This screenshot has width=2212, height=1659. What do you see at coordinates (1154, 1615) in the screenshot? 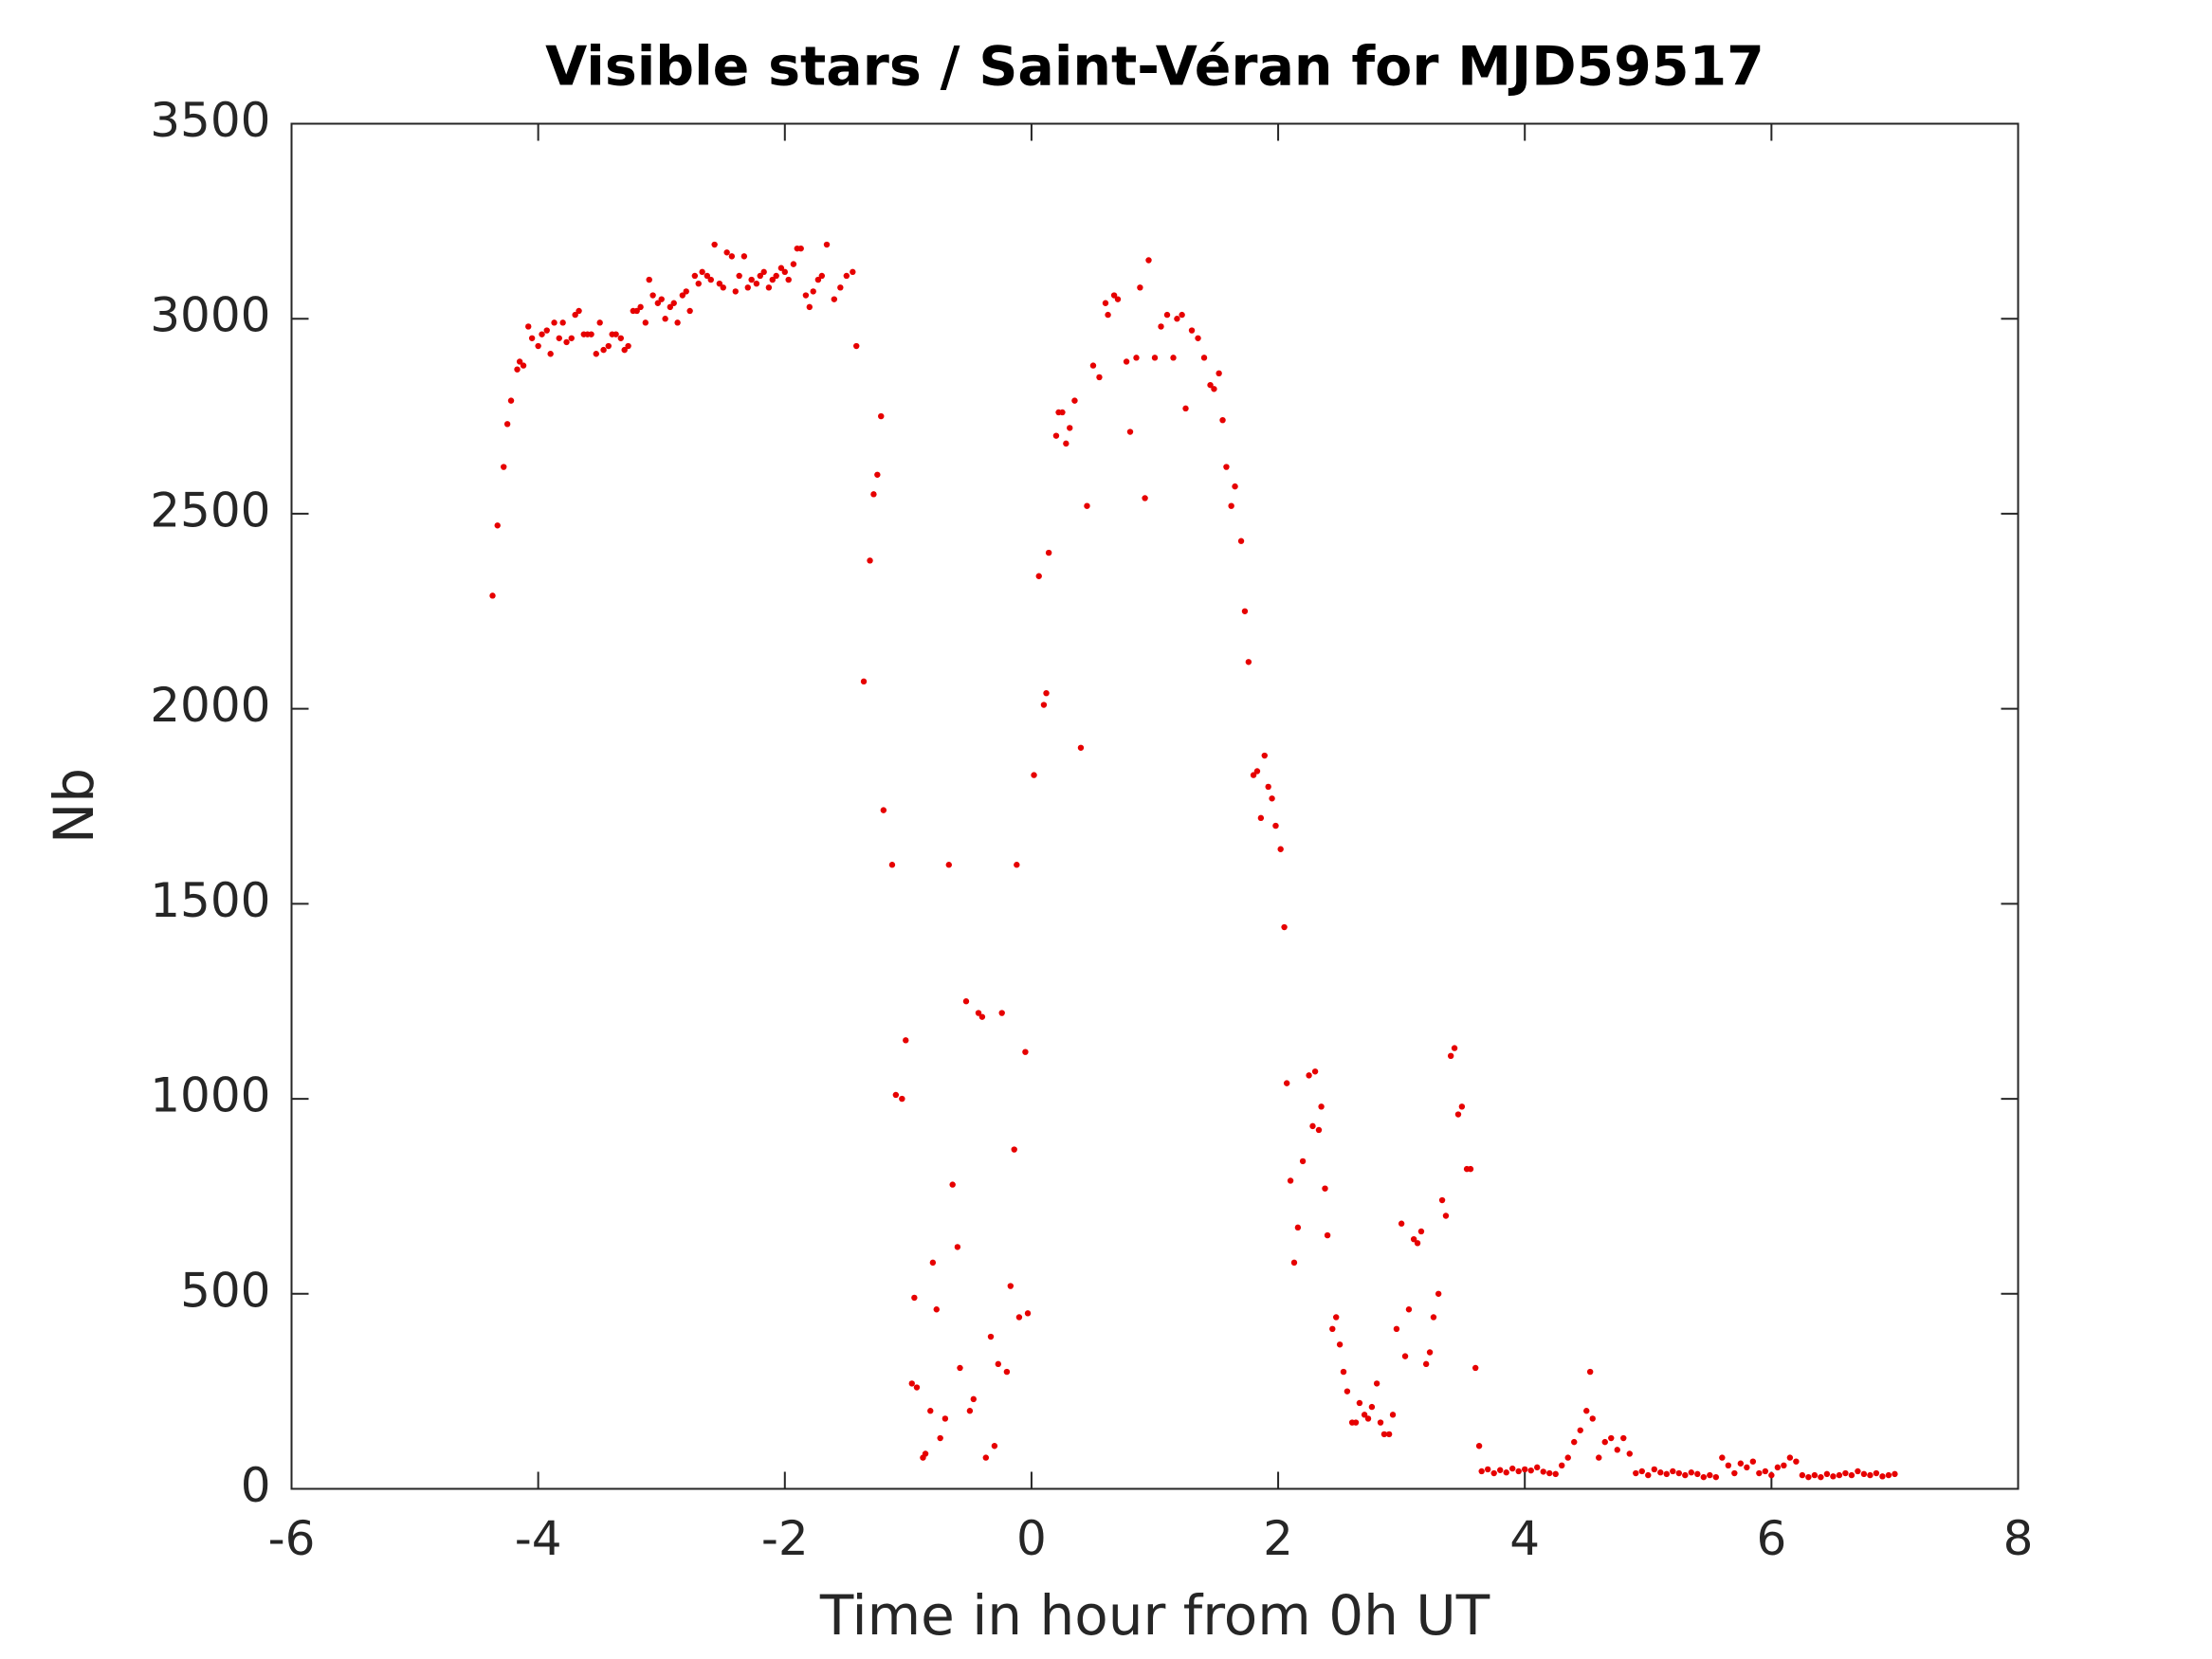
I see `x-axis-label: Time in hour from 0h UT` at bounding box center [1154, 1615].